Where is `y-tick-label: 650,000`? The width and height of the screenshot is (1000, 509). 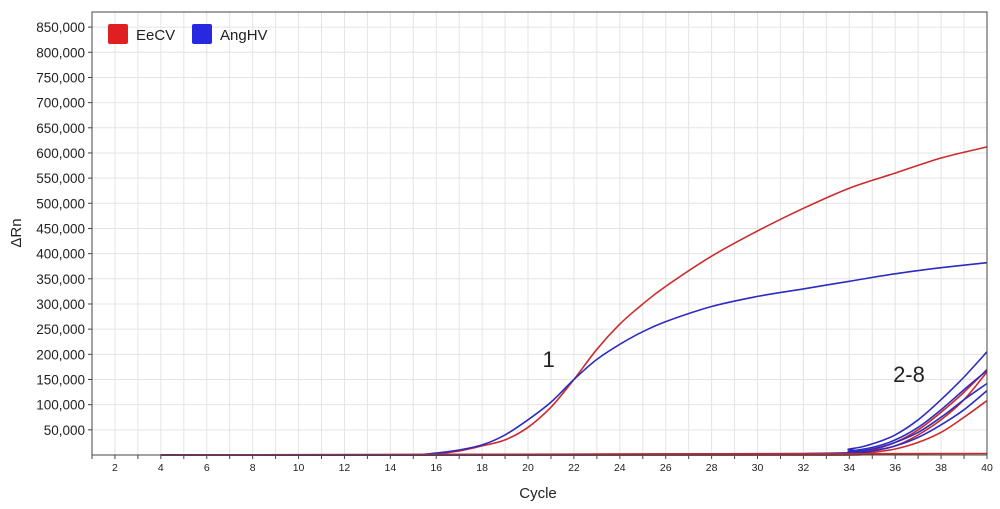 y-tick-label: 650,000 is located at coordinates (60, 128).